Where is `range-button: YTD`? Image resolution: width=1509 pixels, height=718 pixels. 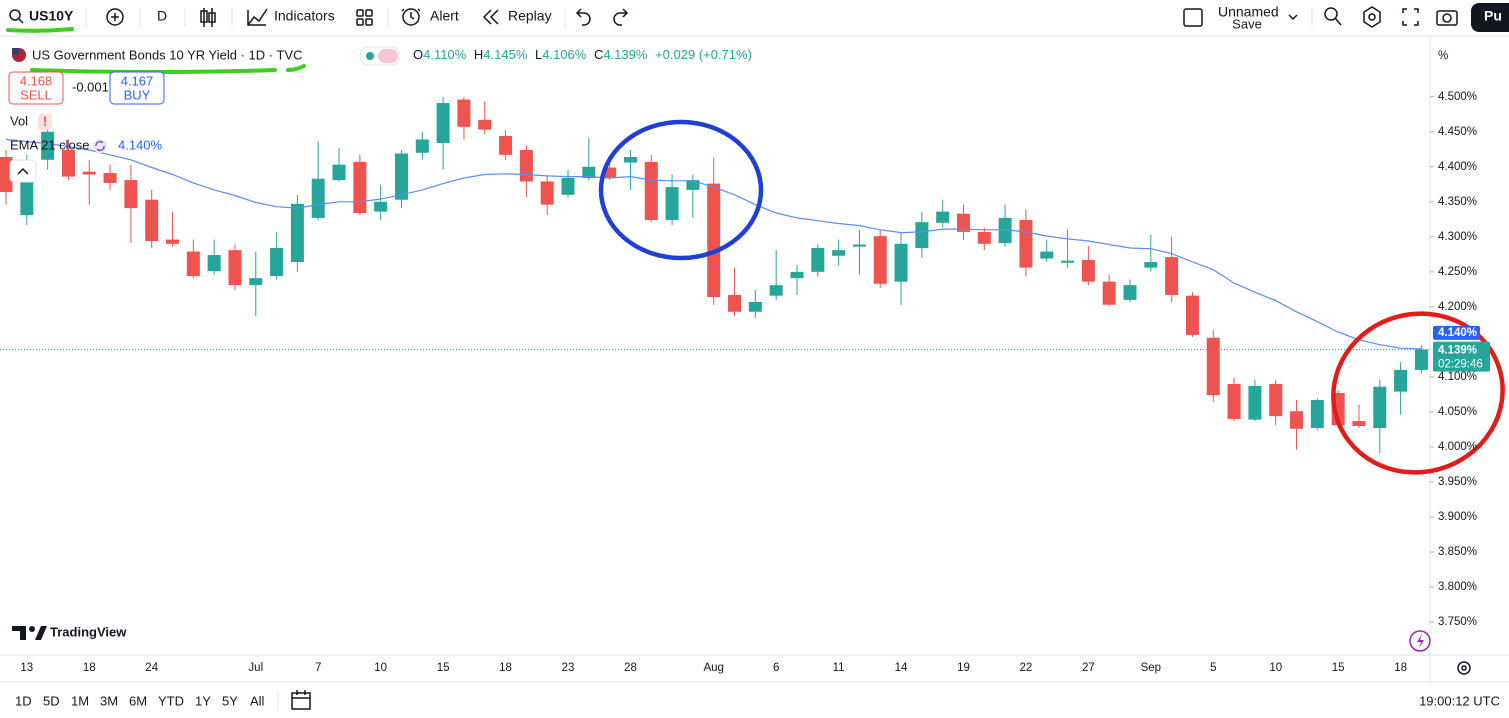
range-button: YTD is located at coordinates (171, 700).